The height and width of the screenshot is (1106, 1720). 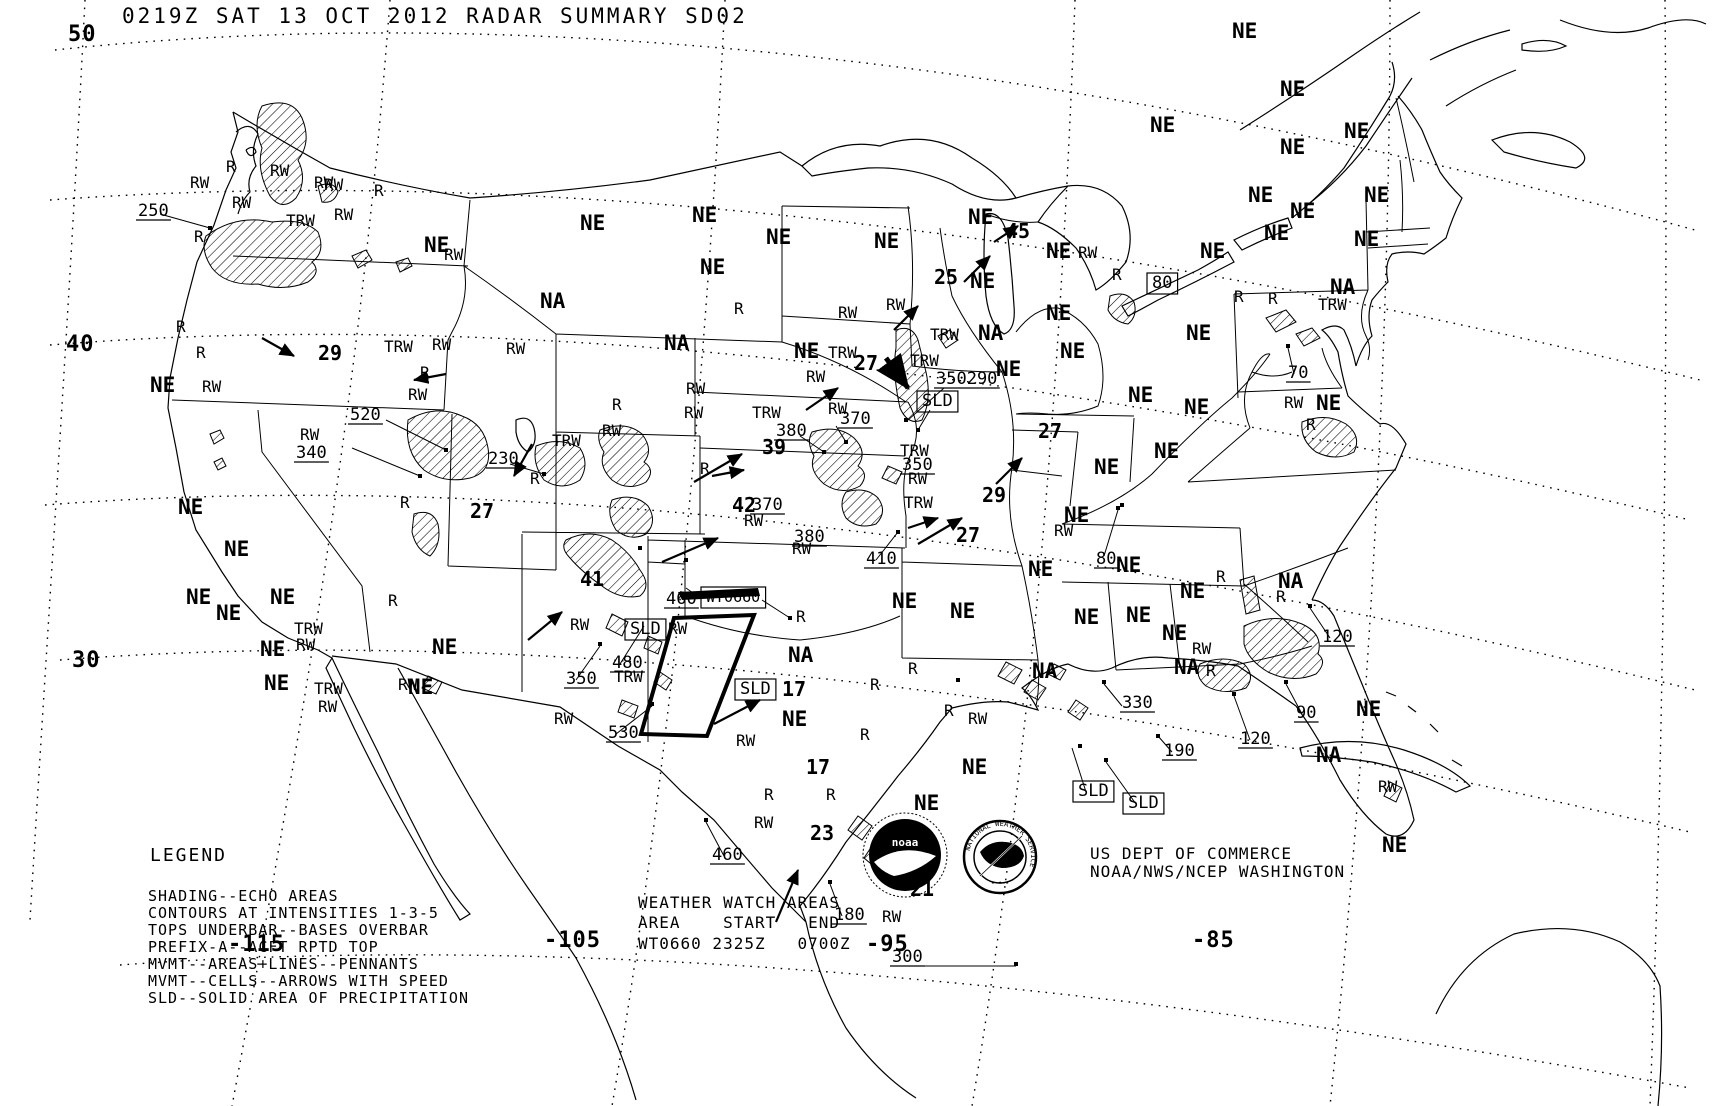 What do you see at coordinates (822, 833) in the screenshot?
I see `map-label: 23` at bounding box center [822, 833].